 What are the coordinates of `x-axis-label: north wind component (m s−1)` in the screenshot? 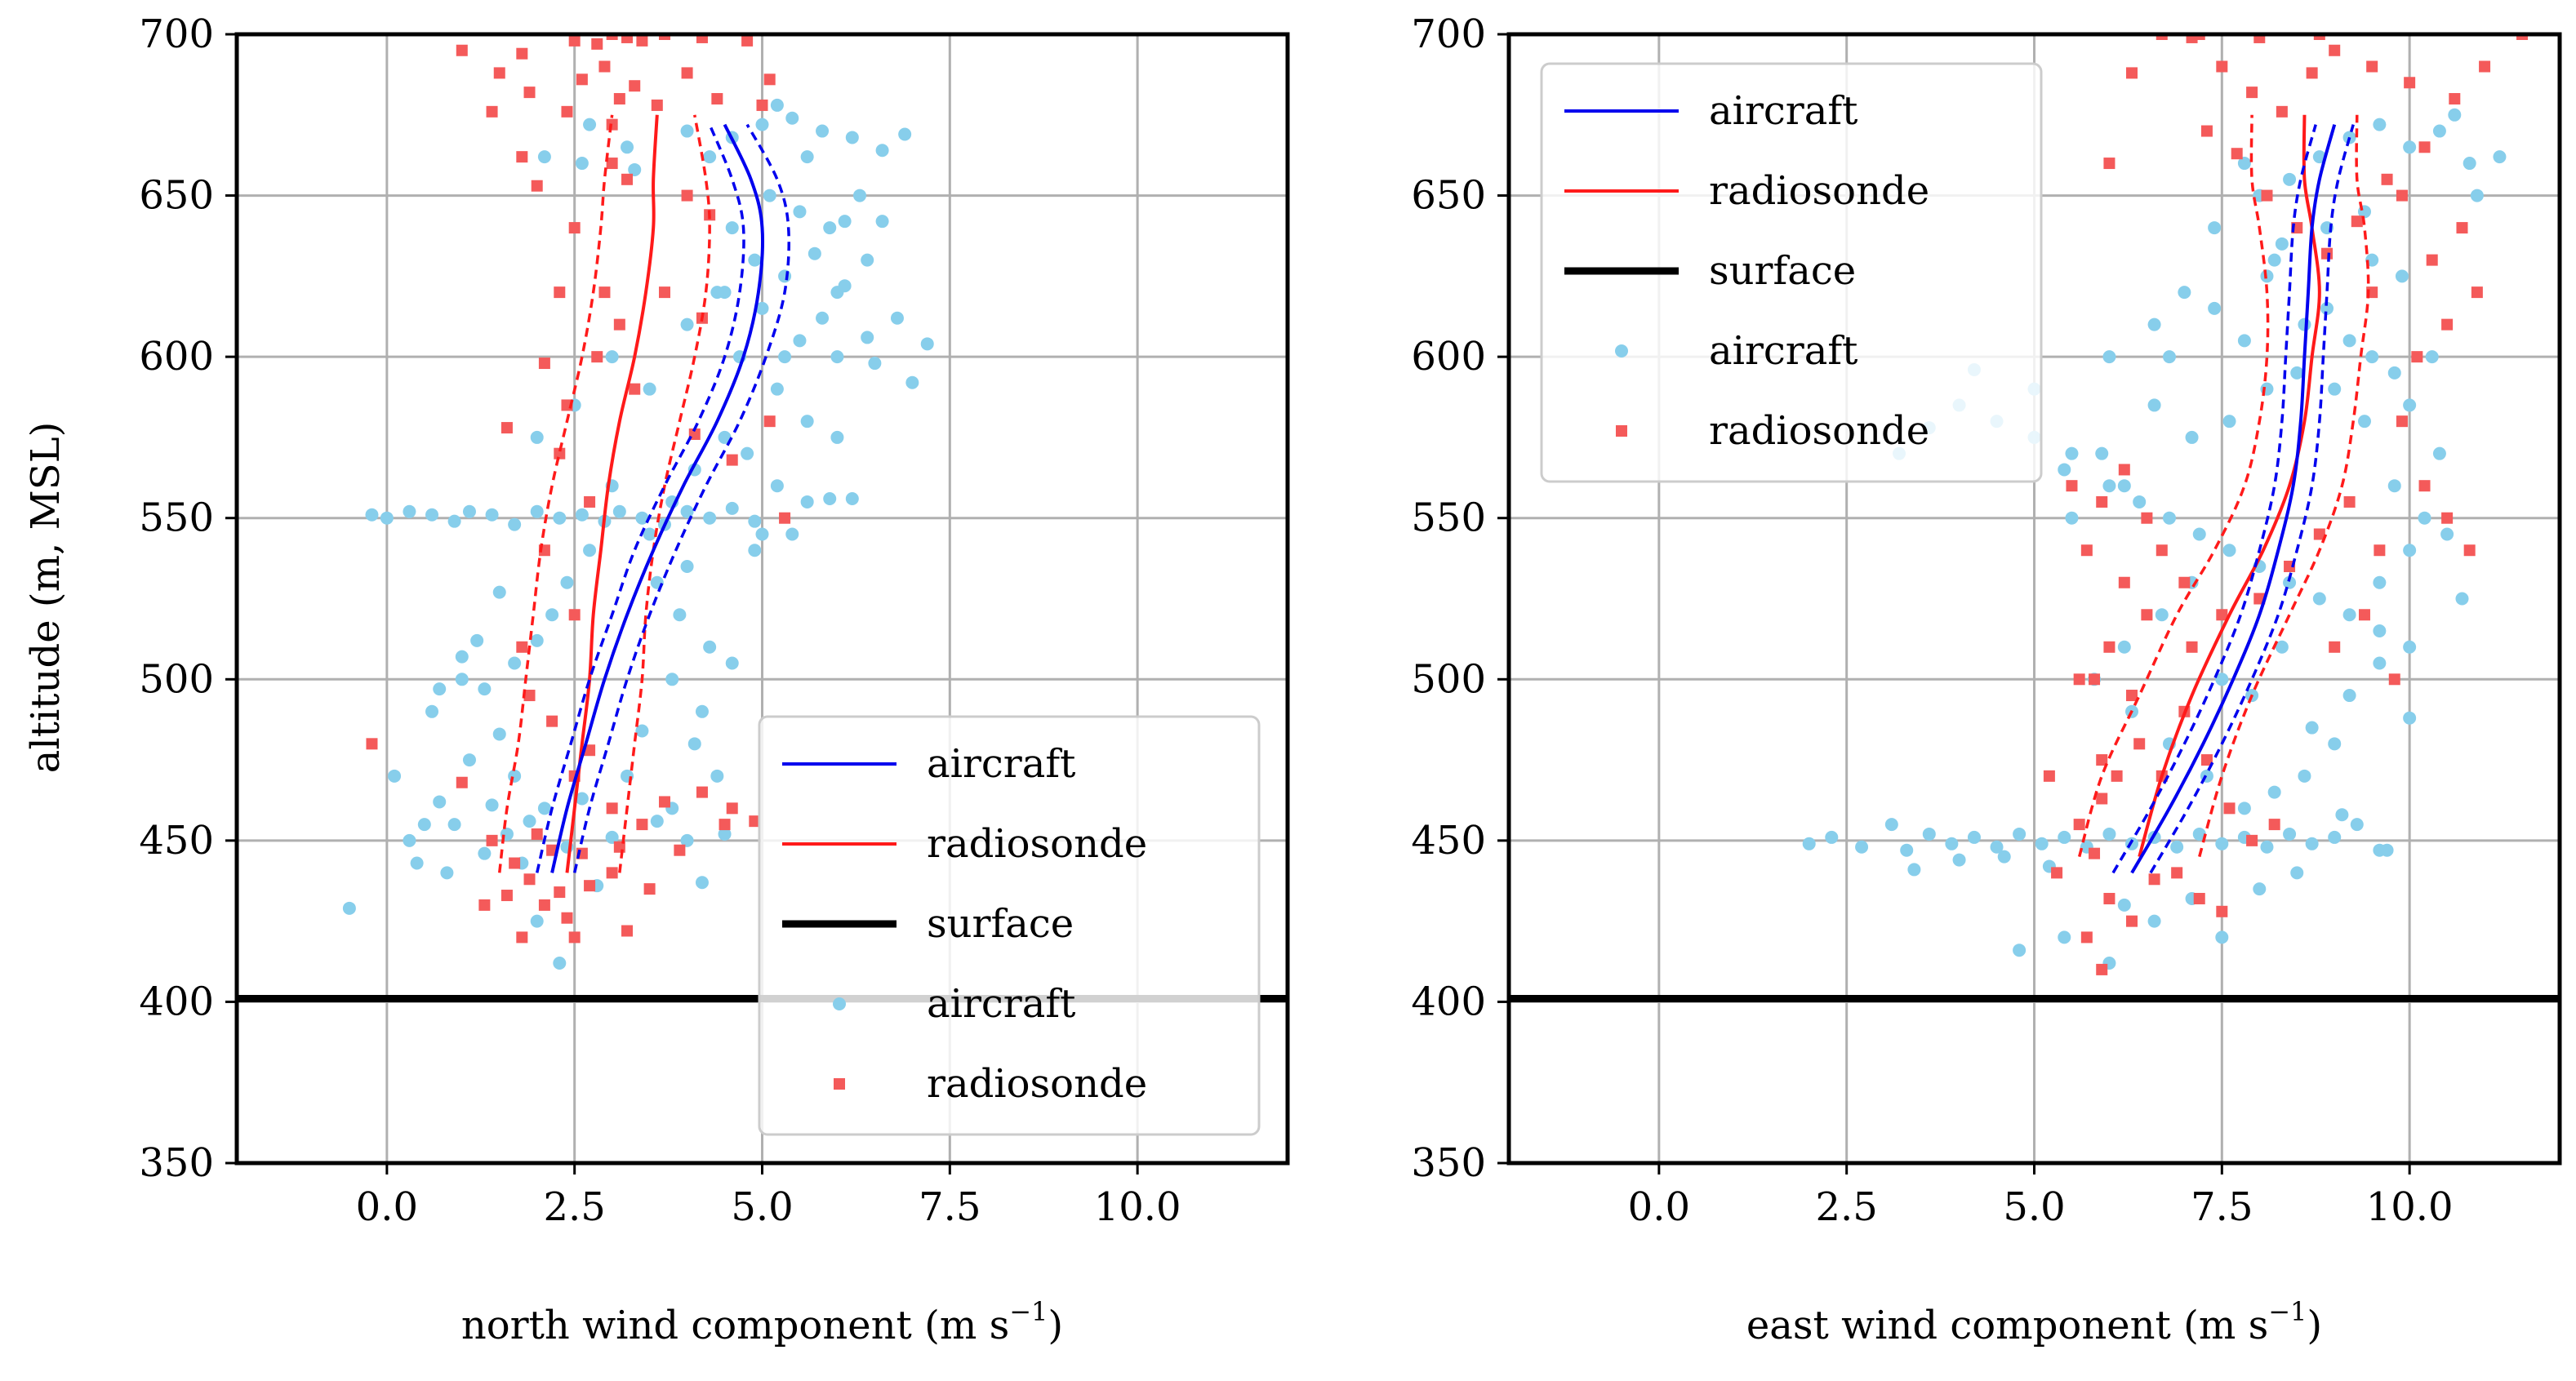 It's located at (762, 1322).